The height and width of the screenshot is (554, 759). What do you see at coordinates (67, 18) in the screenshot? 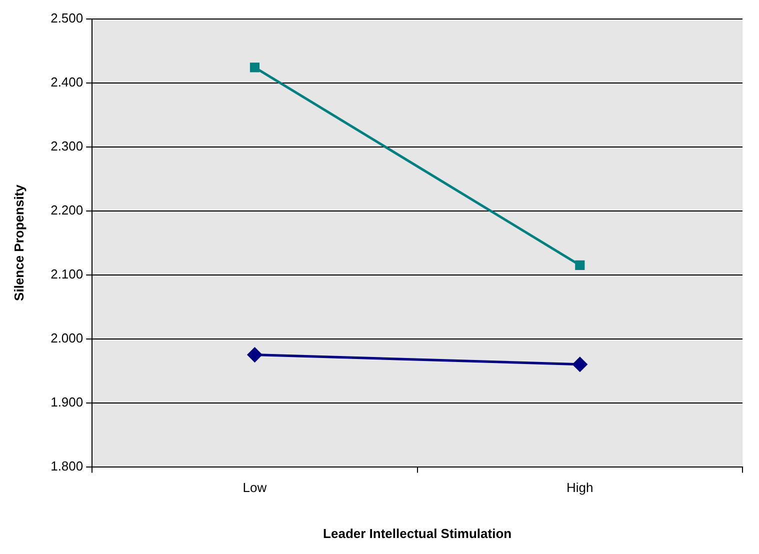
I see `y-tick-label: 2.500` at bounding box center [67, 18].